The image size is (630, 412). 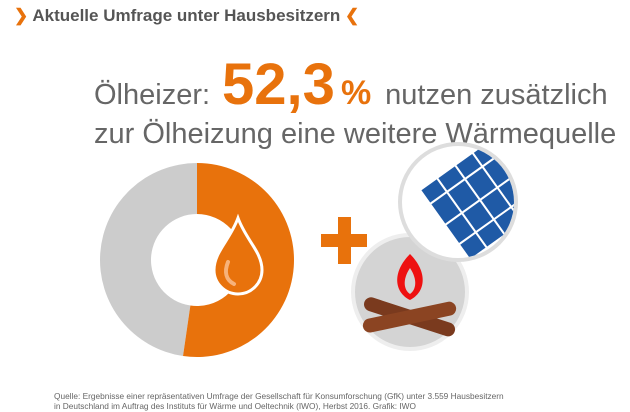 I want to click on headline-line2: zur Ölheizung eine weitere Wärmequelle, so click(x=355, y=134).